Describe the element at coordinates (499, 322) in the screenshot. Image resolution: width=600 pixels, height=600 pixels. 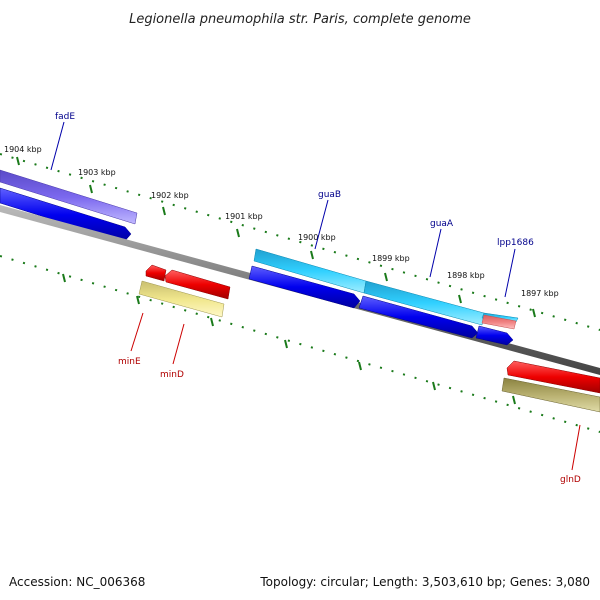
I see `lpp1686-feature` at that location.